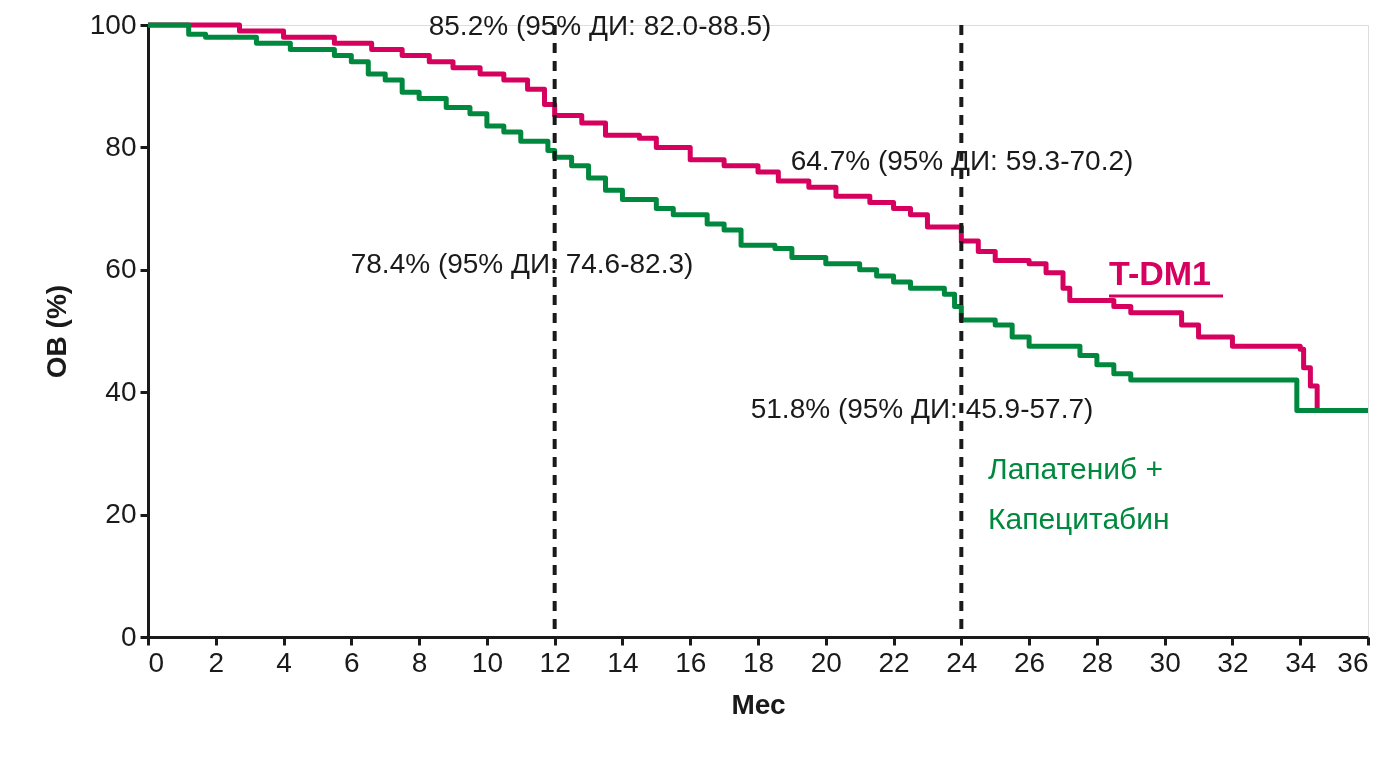 The width and height of the screenshot is (1397, 757). I want to click on y-tick-label: 80, so click(121, 146).